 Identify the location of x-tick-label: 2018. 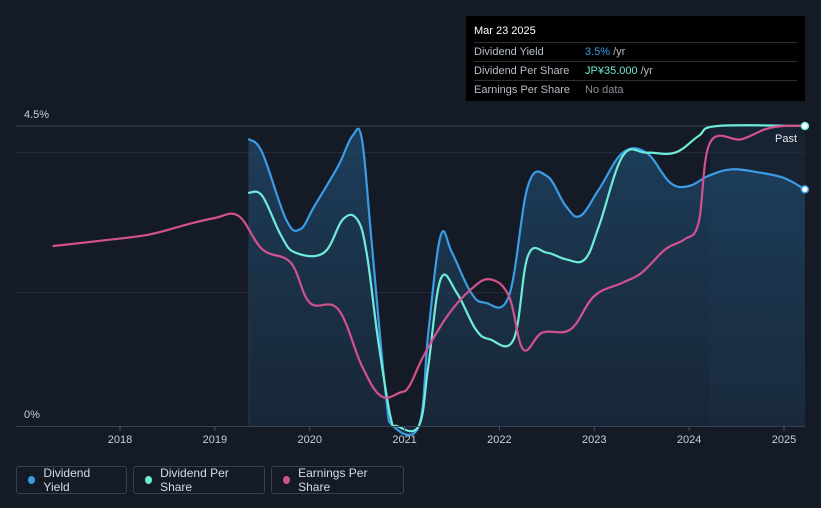
(120, 440).